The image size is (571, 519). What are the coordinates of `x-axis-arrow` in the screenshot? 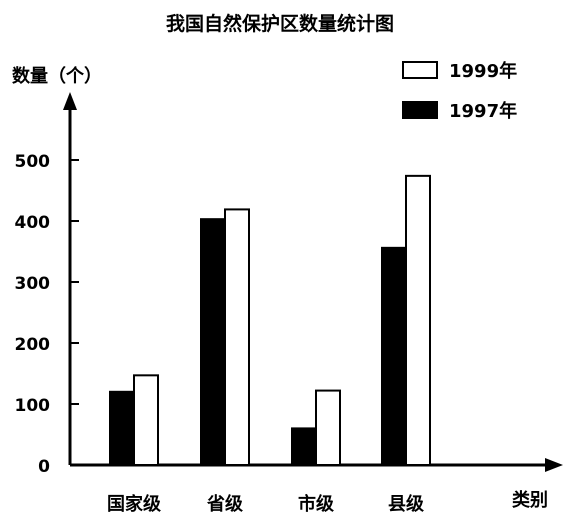 It's located at (554, 465).